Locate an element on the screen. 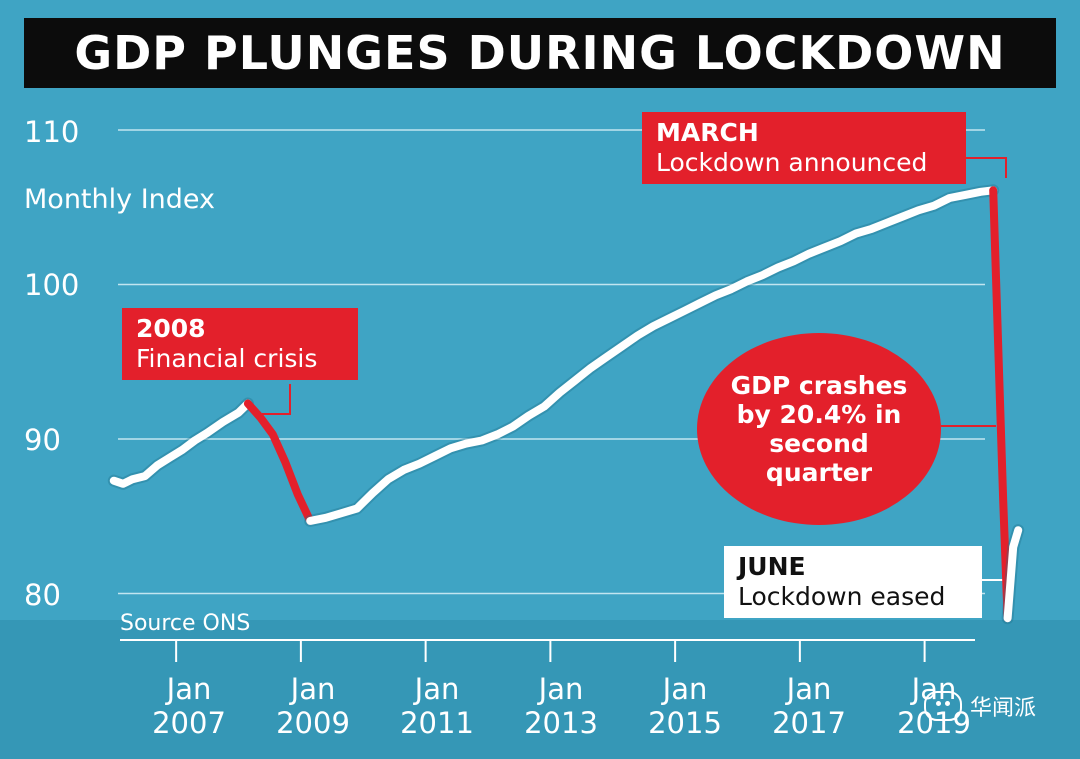 This screenshot has width=1080, height=759. x-tick-label-2015: Jan 2015 is located at coordinates (685, 706).